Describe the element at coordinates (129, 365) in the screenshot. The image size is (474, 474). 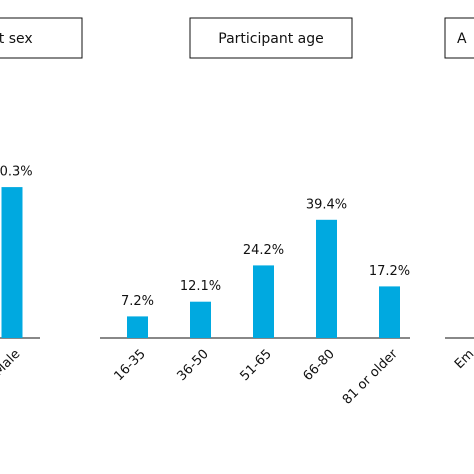
I see `x-tick-label: 16-35` at that location.